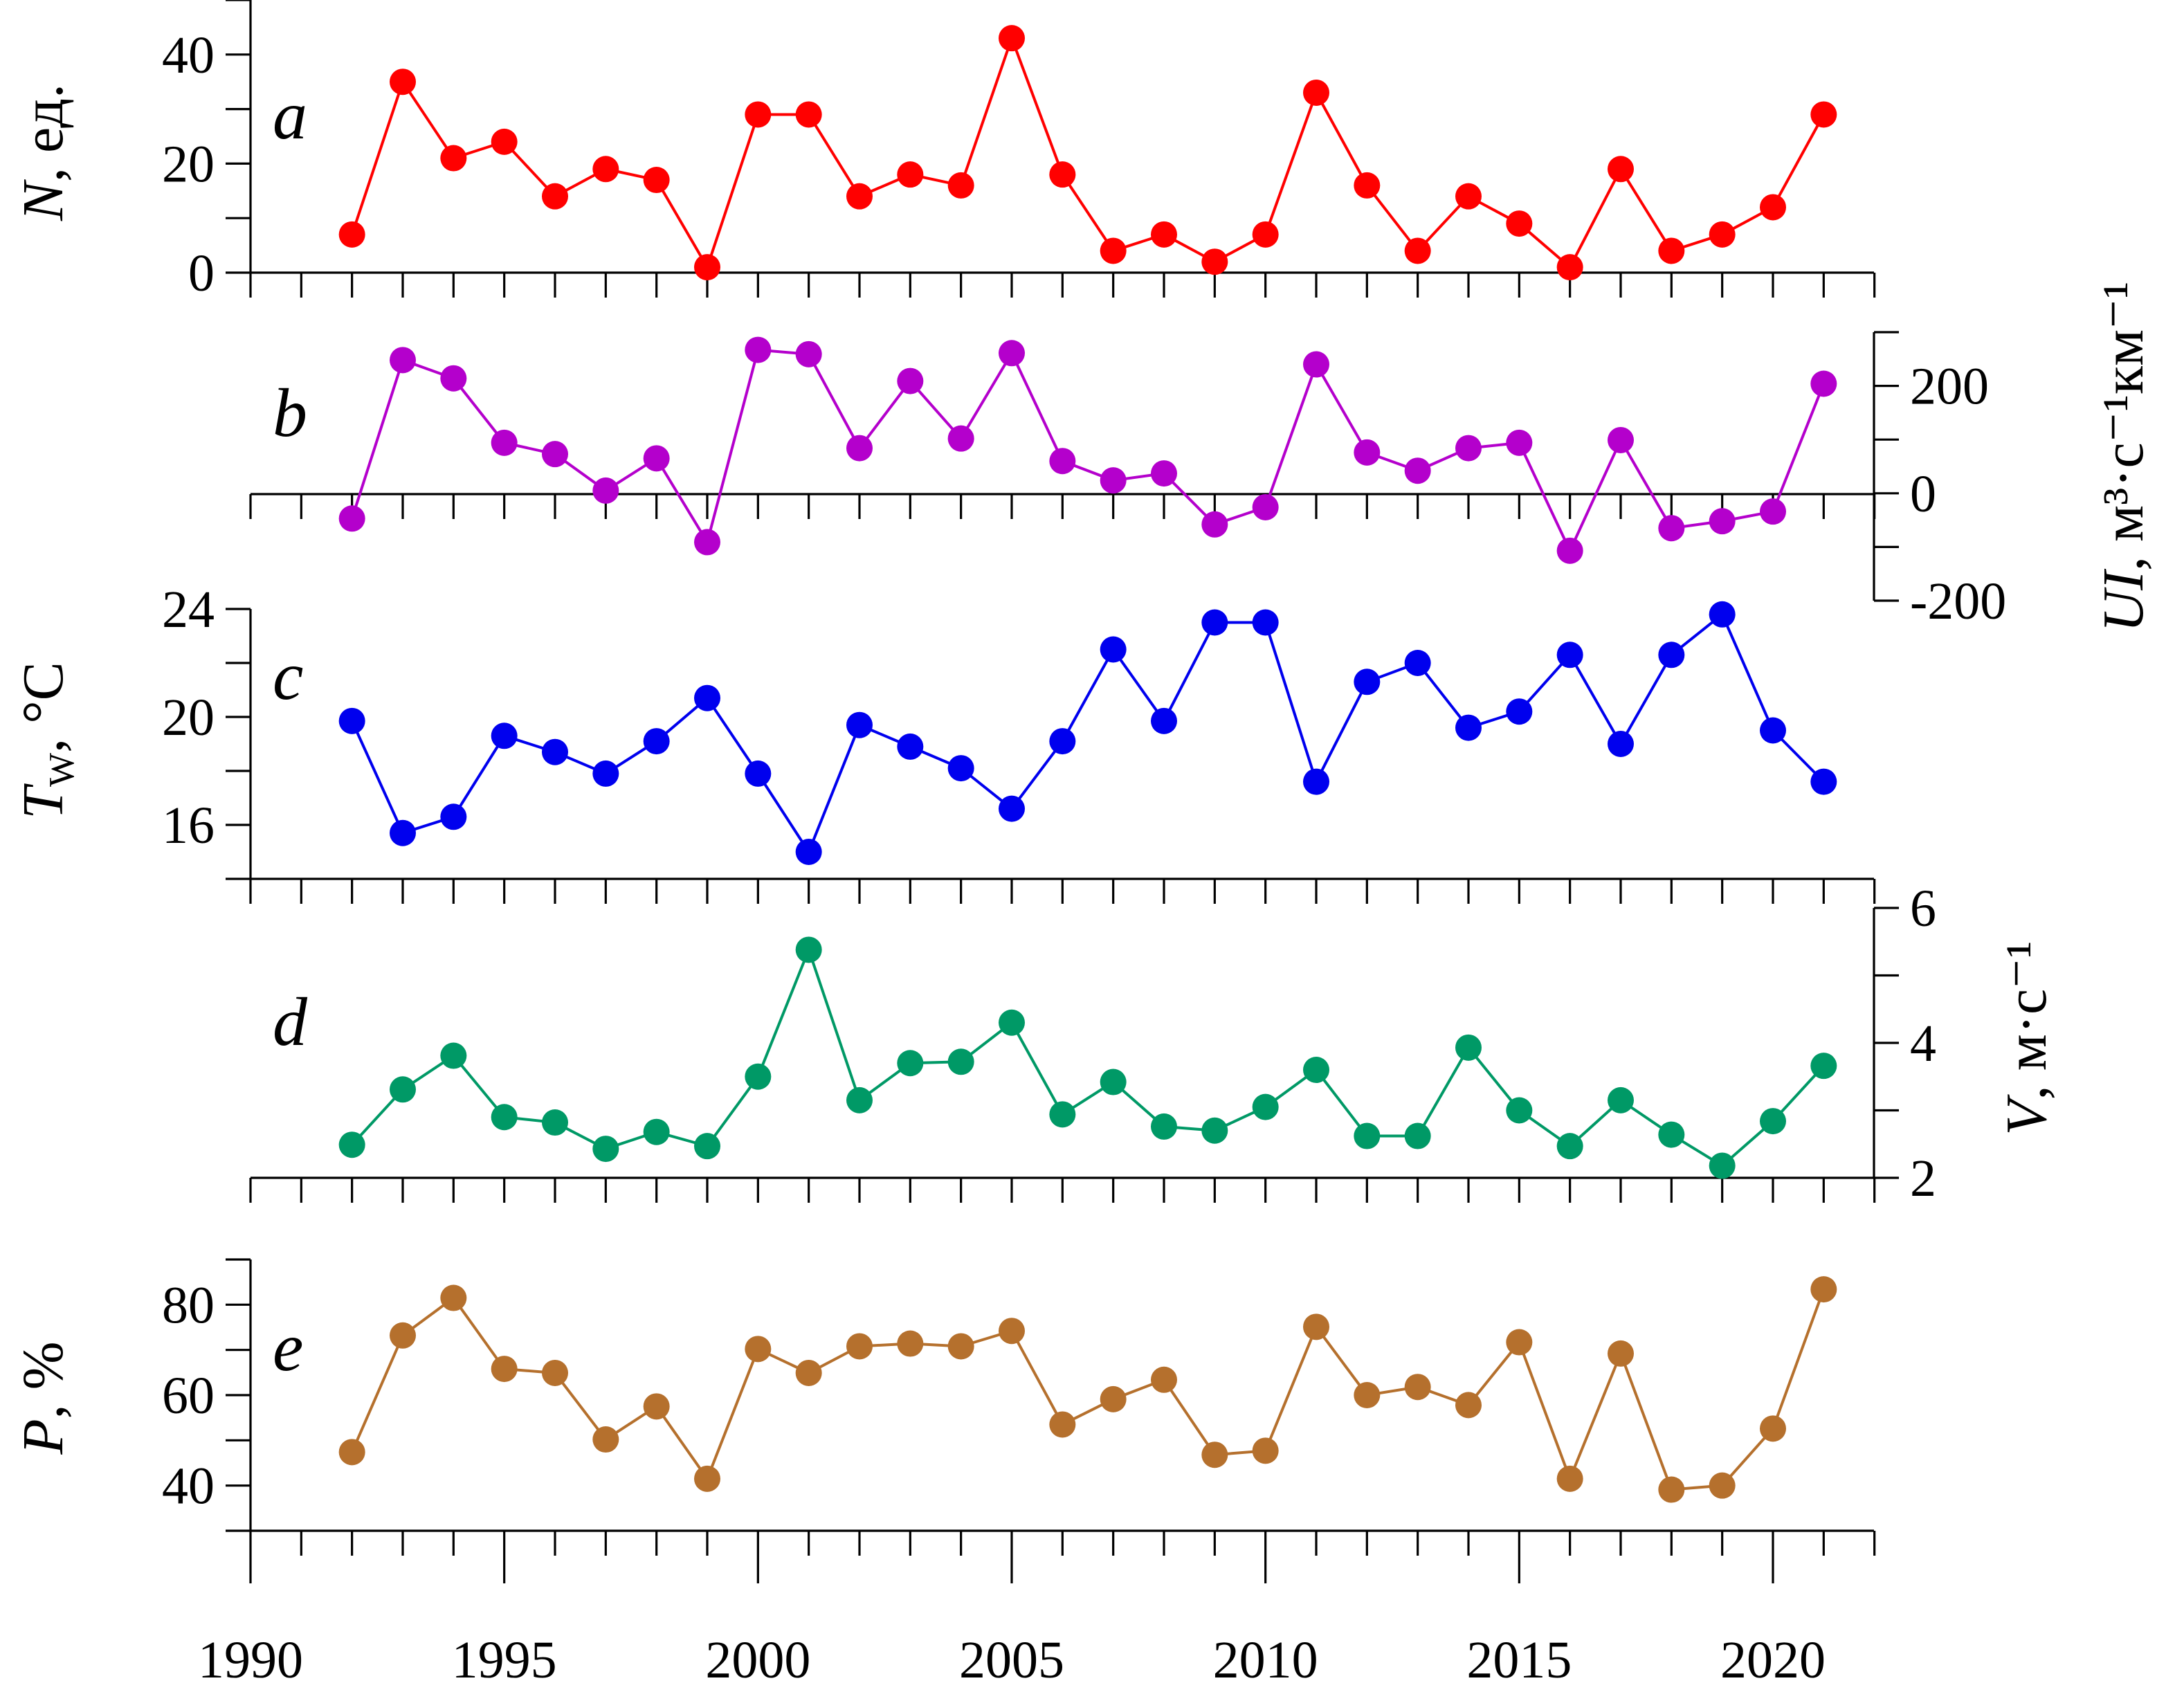 The height and width of the screenshot is (1701, 2184). What do you see at coordinates (1367, 185) in the screenshot?
I see `data-point-a-2012` at bounding box center [1367, 185].